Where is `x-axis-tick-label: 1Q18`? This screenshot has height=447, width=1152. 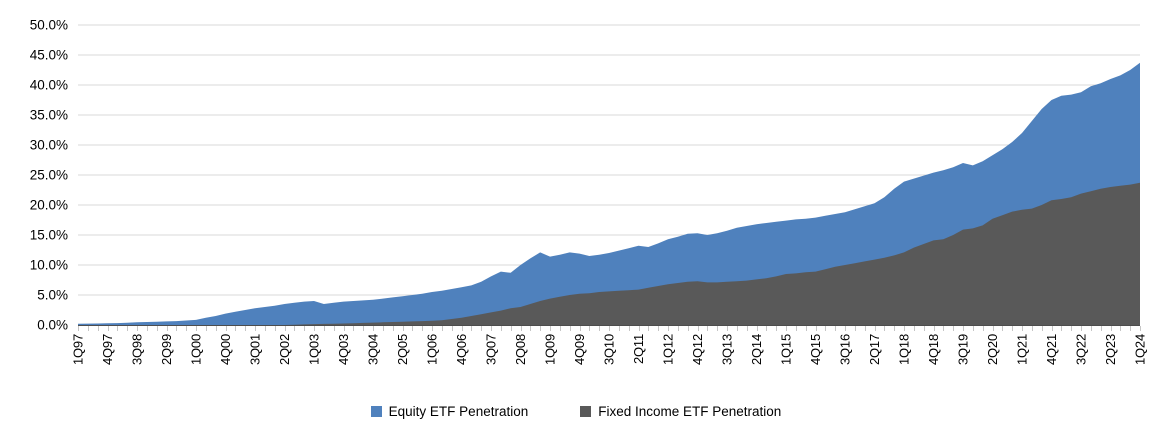 x-axis-tick-label: 1Q18 is located at coordinates (904, 349).